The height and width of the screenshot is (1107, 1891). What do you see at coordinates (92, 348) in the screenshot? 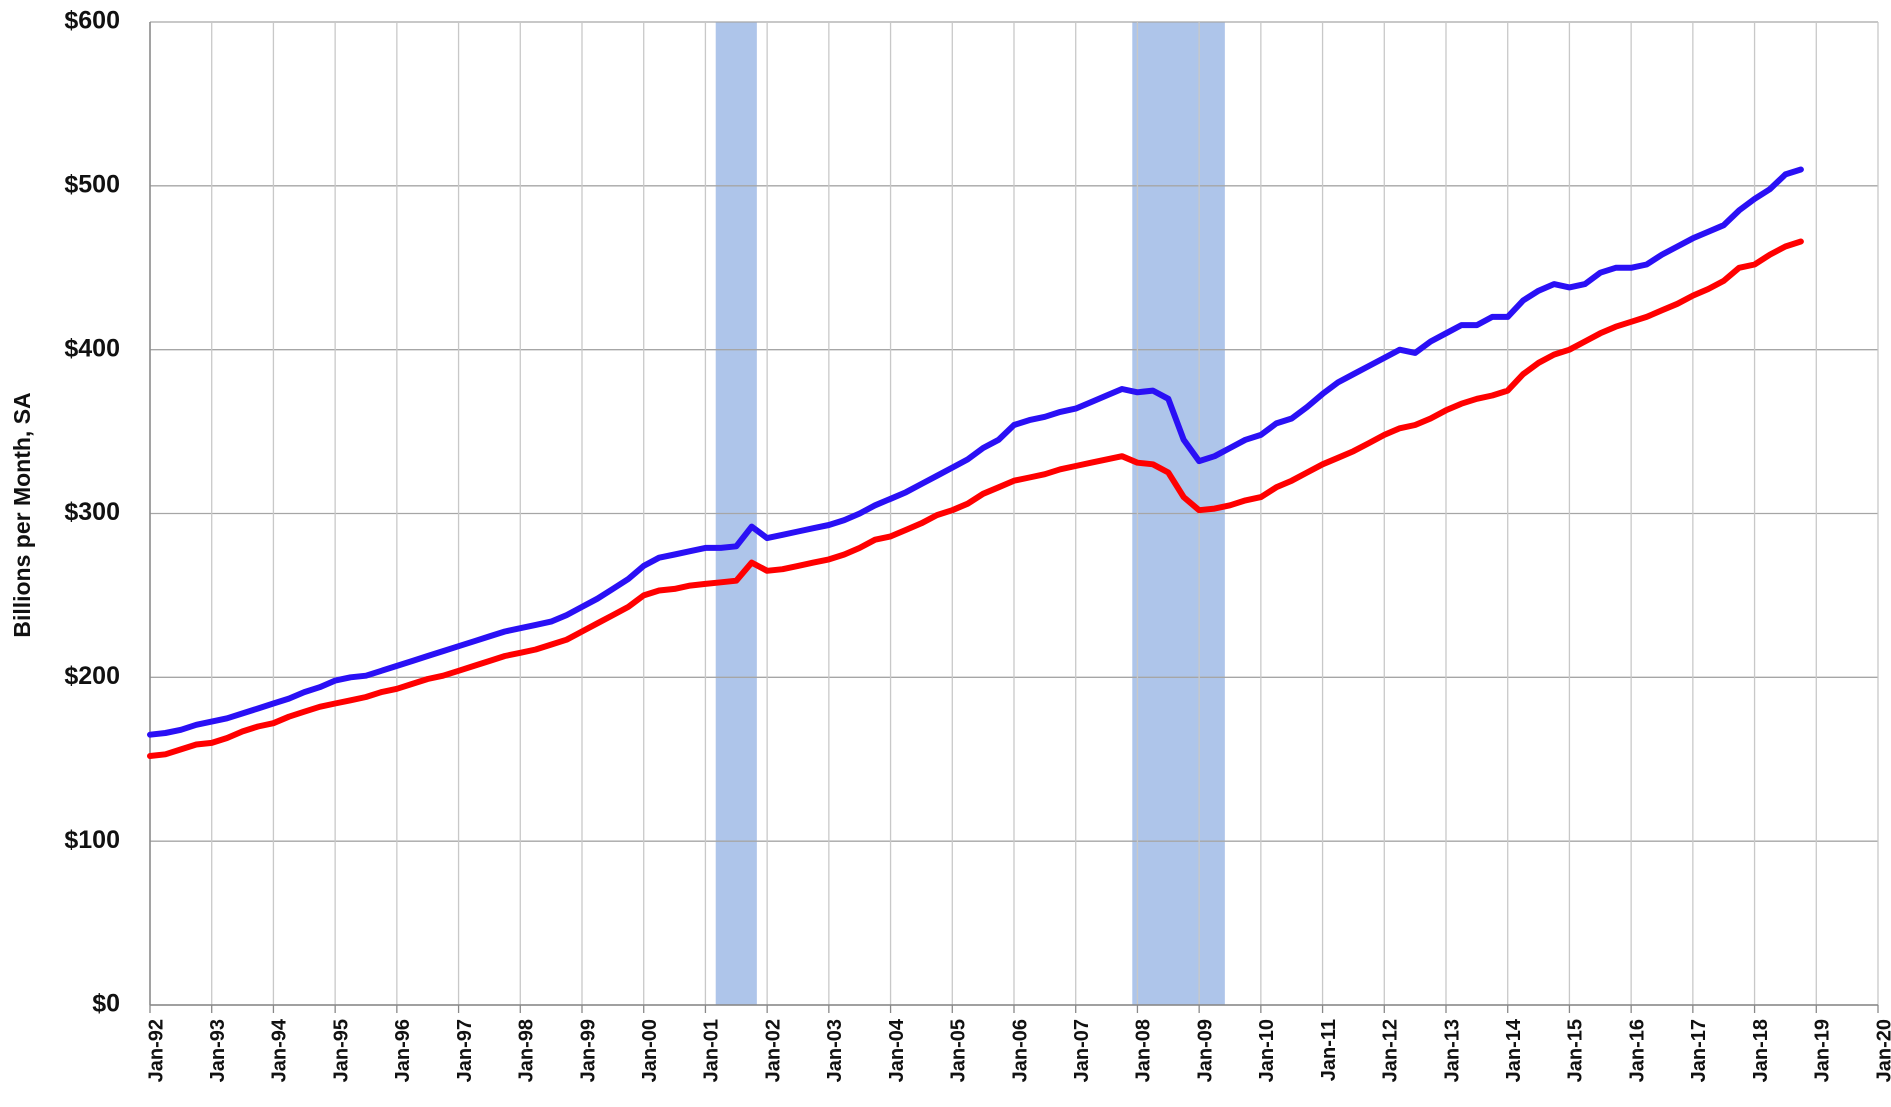
I see `y-tick-label: $400` at bounding box center [92, 348].